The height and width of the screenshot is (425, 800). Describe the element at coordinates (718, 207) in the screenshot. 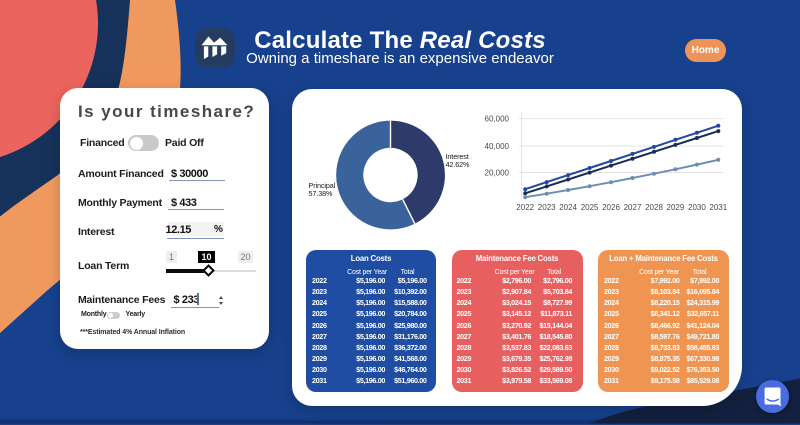

I see `svg-text: 2031` at that location.